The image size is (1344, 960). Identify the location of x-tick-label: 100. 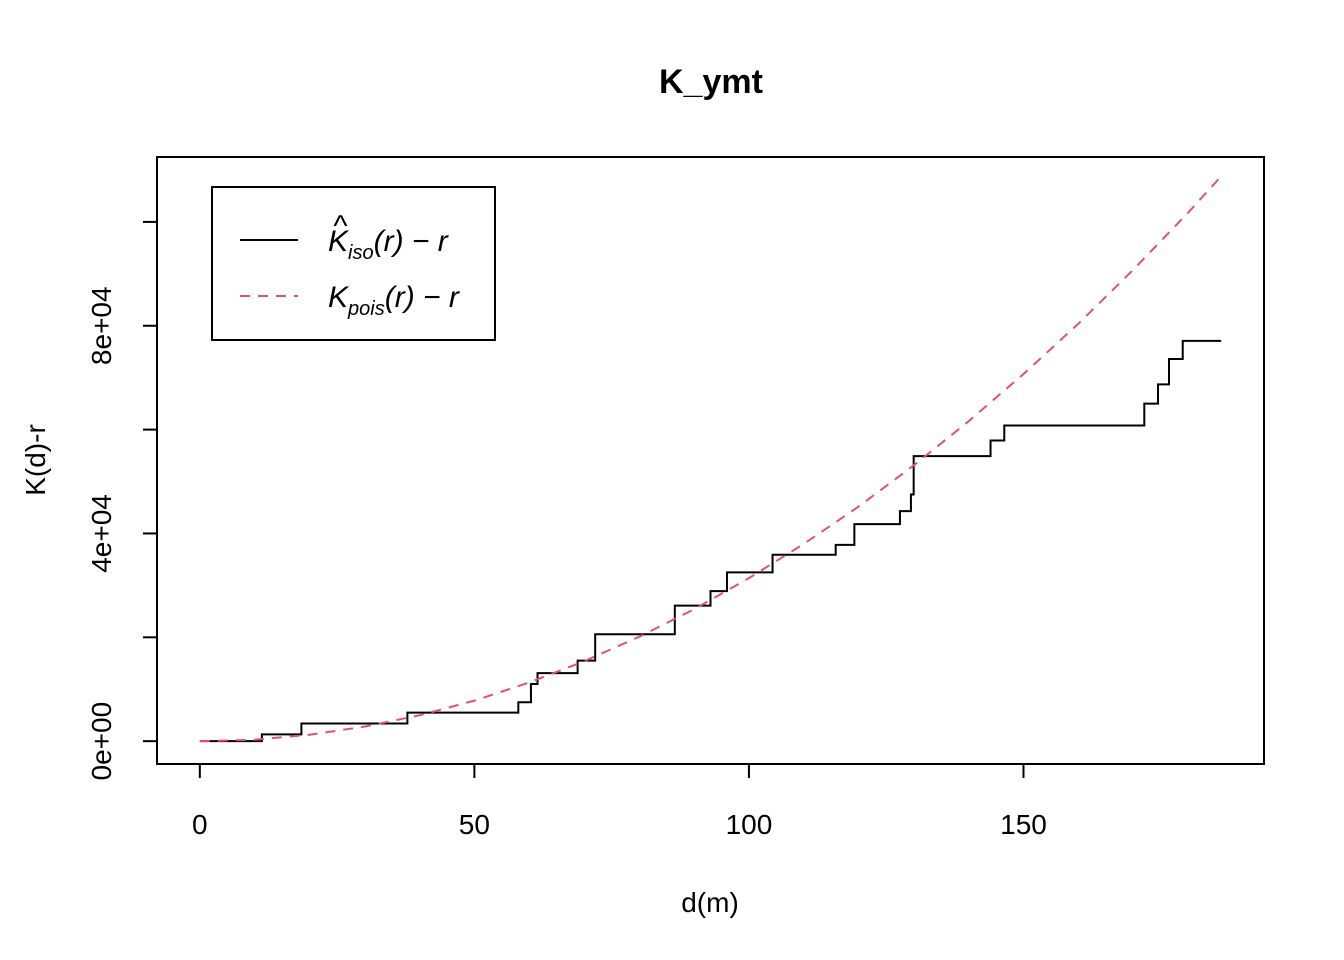
(749, 824).